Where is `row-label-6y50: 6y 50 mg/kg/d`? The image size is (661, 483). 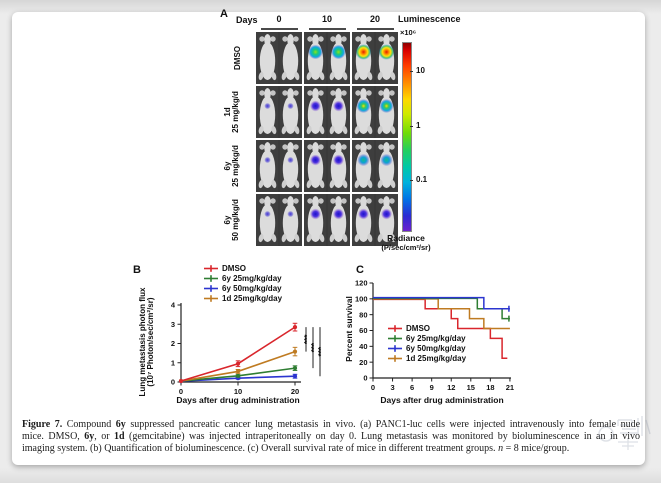
row-label-6y50: 6y 50 mg/kg/d is located at coordinates (232, 220).